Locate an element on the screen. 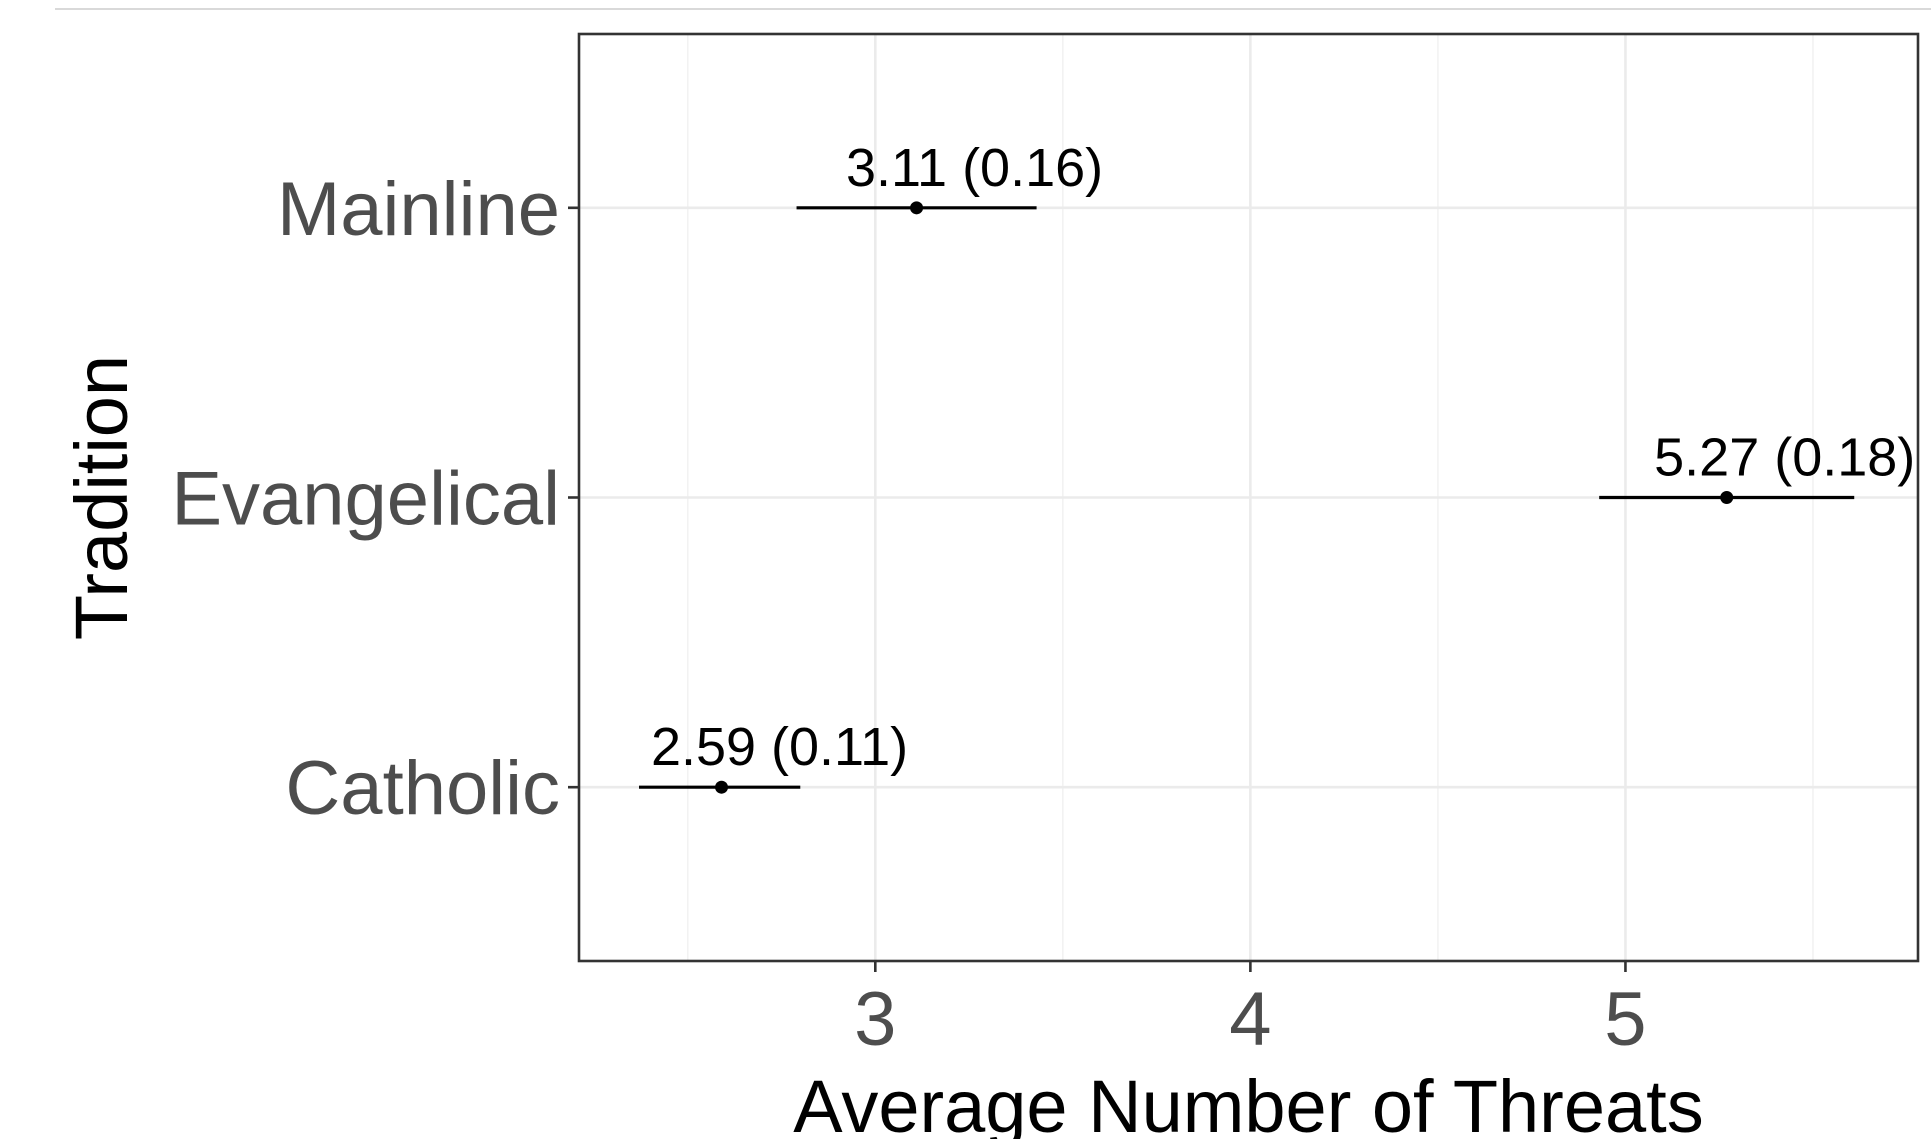 The width and height of the screenshot is (1931, 1139). data-label: 3.11 (0.16) is located at coordinates (974, 168).